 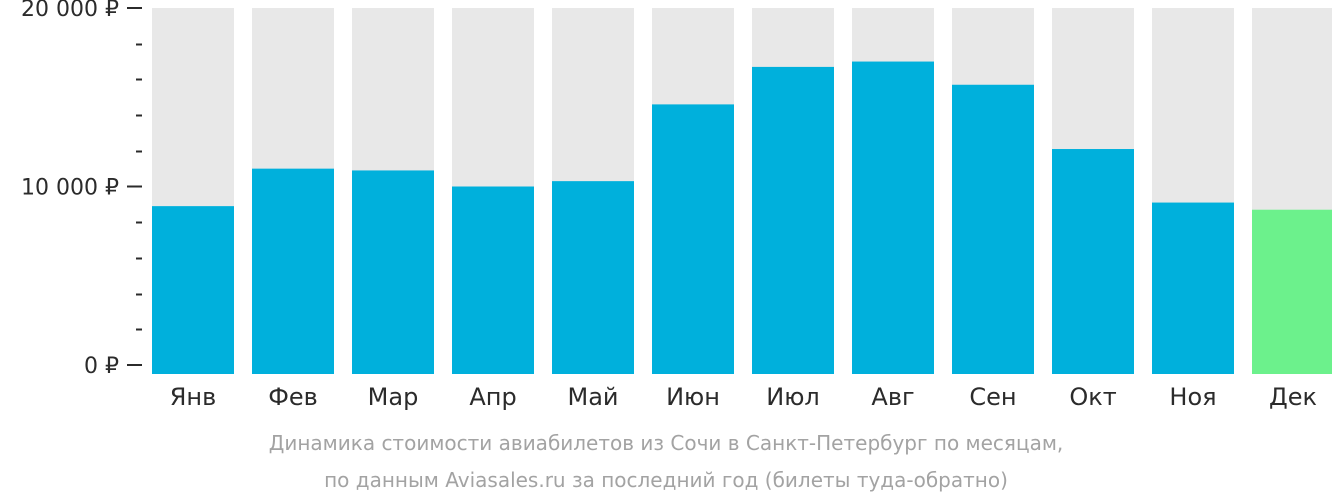 I want to click on bar-Фев, so click(x=293, y=271).